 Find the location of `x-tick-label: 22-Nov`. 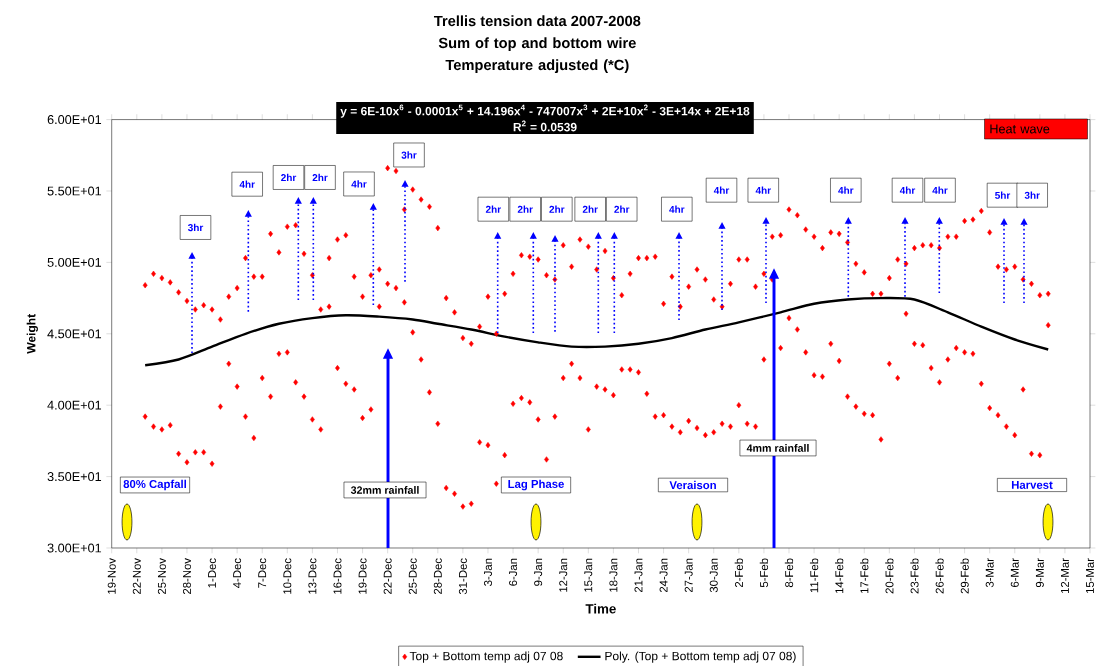

x-tick-label: 22-Nov is located at coordinates (136, 576).